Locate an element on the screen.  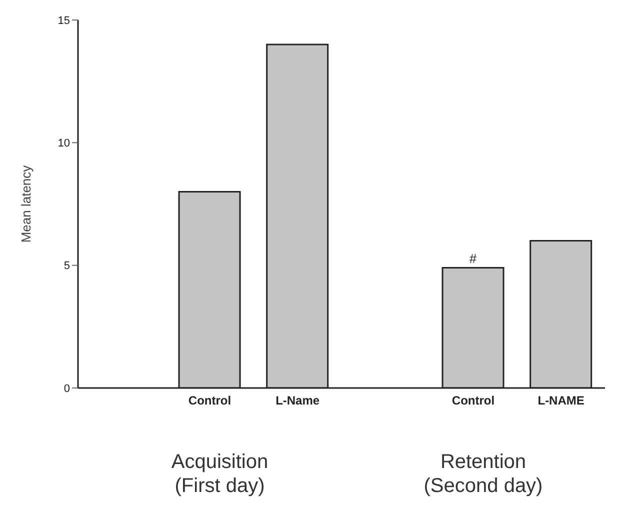
x-tick-label: L-NAME is located at coordinates (561, 401).